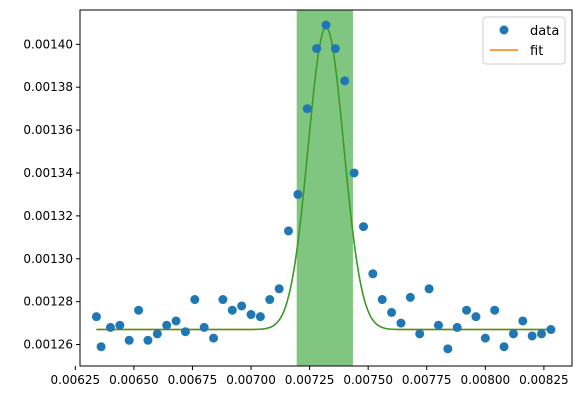  I want to click on x-tick-label: 0.00800, so click(486, 380).